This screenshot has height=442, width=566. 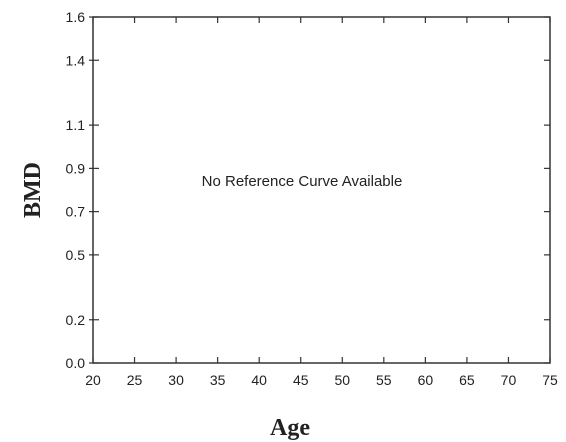 I want to click on y-tick-label: 0.2, so click(x=76, y=320).